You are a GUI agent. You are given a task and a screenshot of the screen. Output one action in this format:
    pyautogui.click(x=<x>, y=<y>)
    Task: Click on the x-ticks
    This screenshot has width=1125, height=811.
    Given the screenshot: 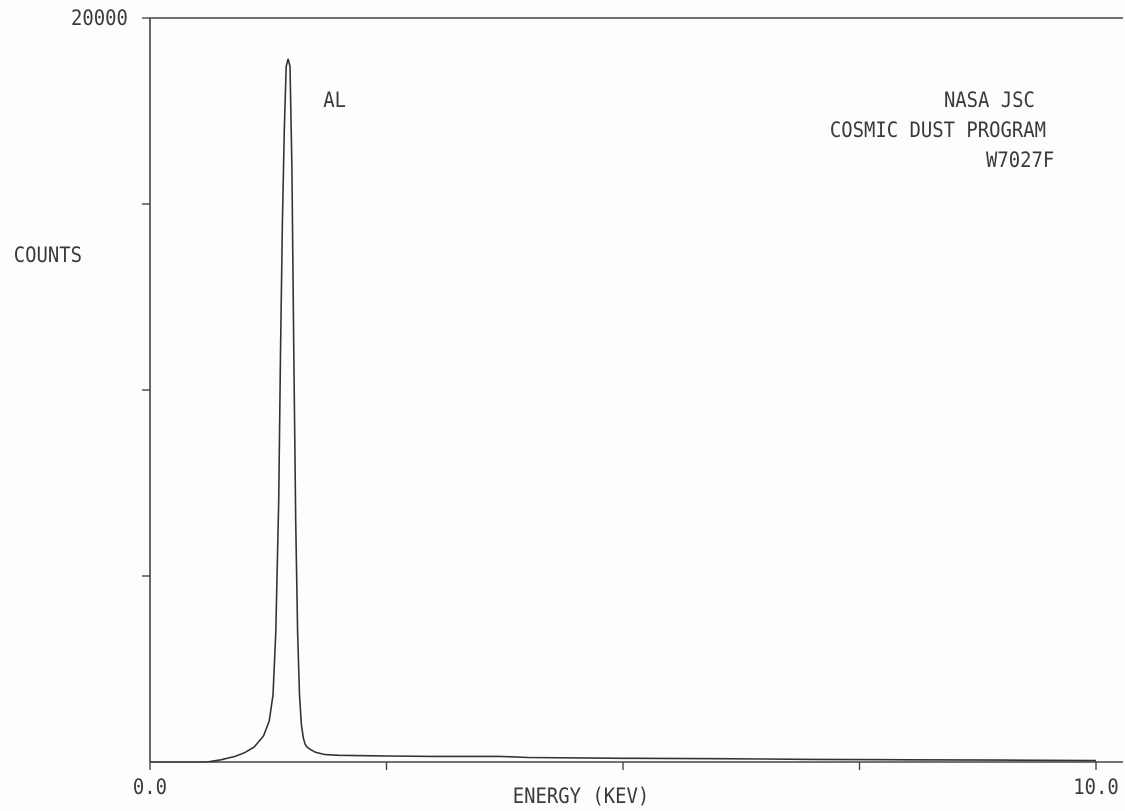 What is the action you would take?
    pyautogui.click(x=623, y=766)
    